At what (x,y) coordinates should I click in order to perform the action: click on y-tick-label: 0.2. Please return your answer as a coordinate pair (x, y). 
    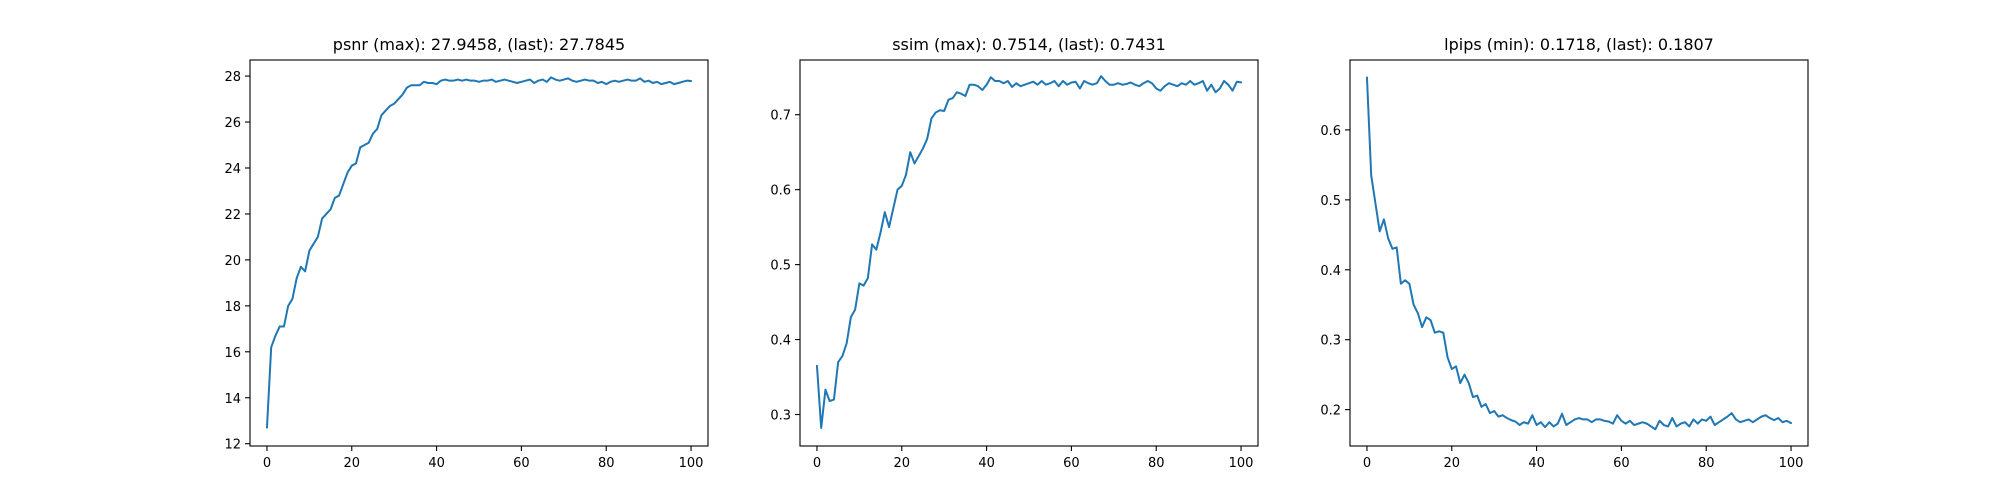
    Looking at the image, I should click on (1330, 411).